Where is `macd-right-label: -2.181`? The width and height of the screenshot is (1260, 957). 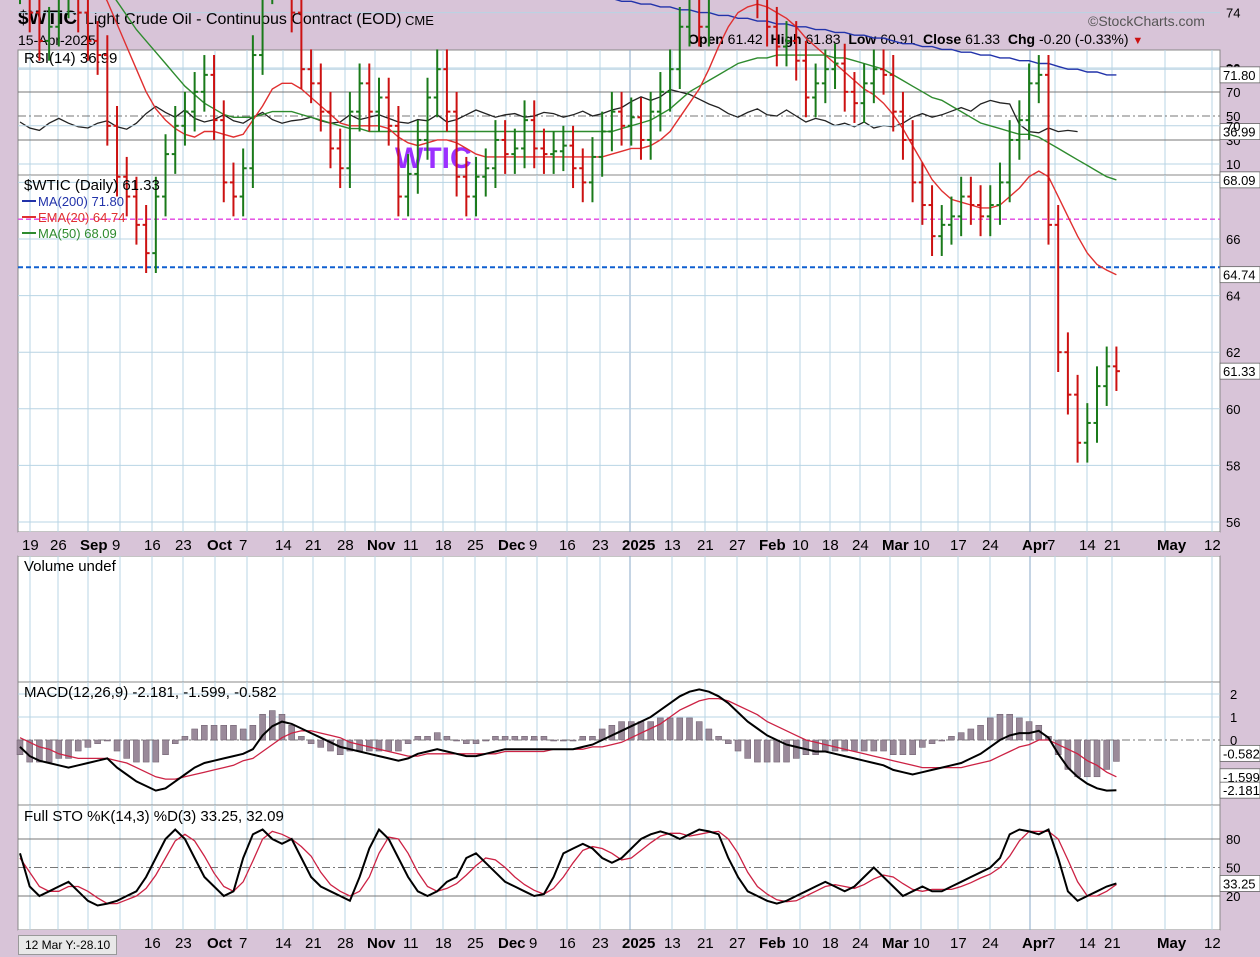 macd-right-label: -2.181 is located at coordinates (1241, 790).